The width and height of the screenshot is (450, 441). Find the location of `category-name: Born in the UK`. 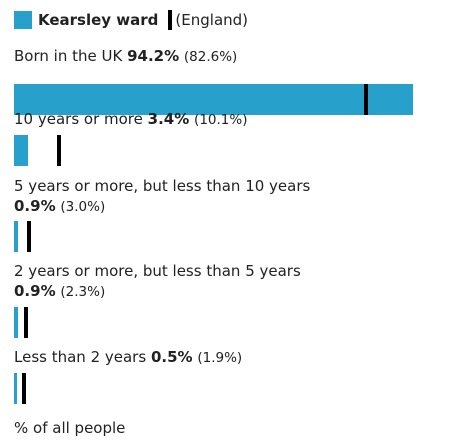

category-name: Born in the UK is located at coordinates (68, 56).